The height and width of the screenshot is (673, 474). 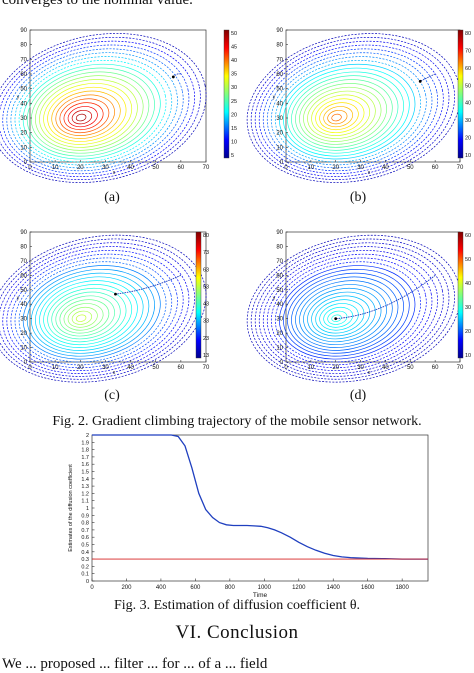 I want to click on section-title: VI. Conclusion, so click(x=237, y=632).